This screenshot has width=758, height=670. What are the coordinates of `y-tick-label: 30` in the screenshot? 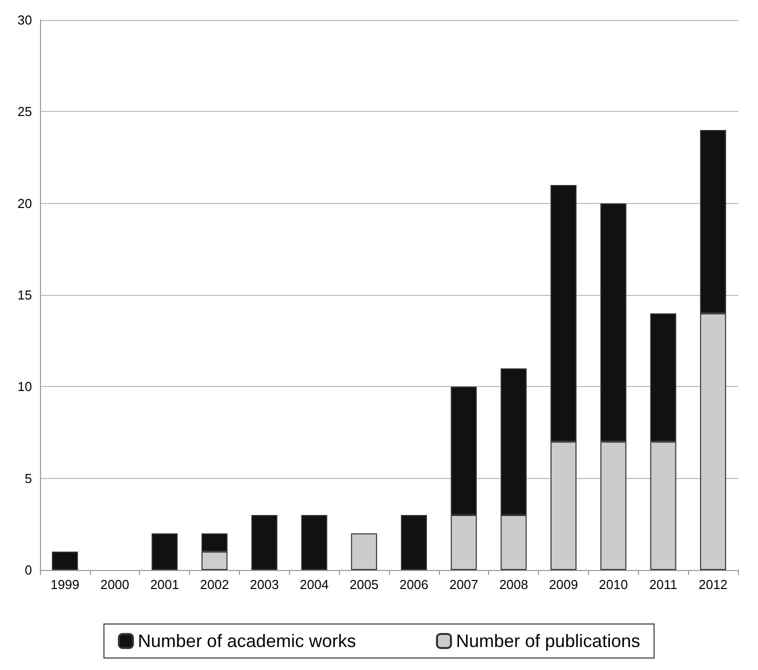 It's located at (25, 20).